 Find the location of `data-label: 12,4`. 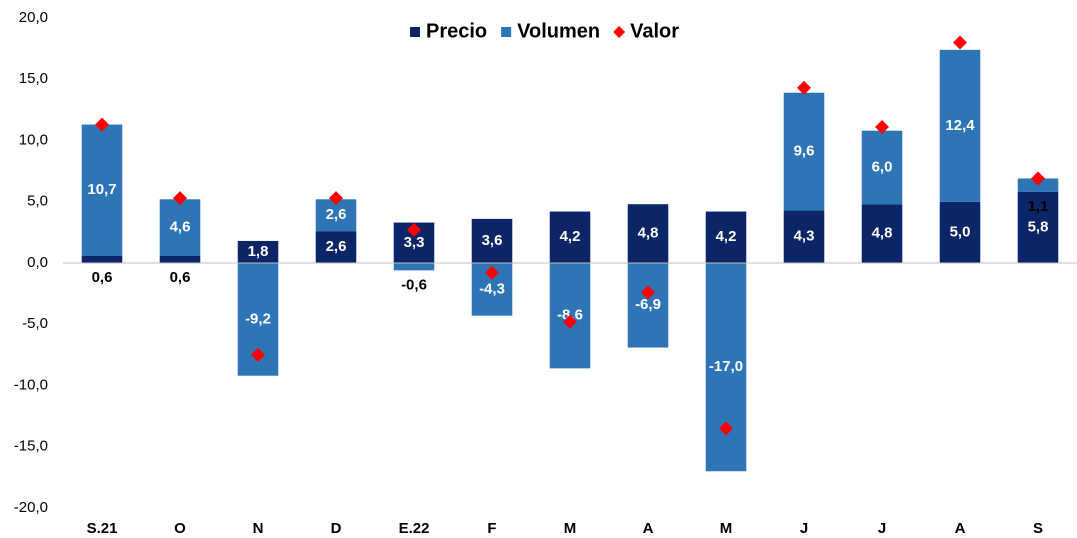

data-label: 12,4 is located at coordinates (960, 125).